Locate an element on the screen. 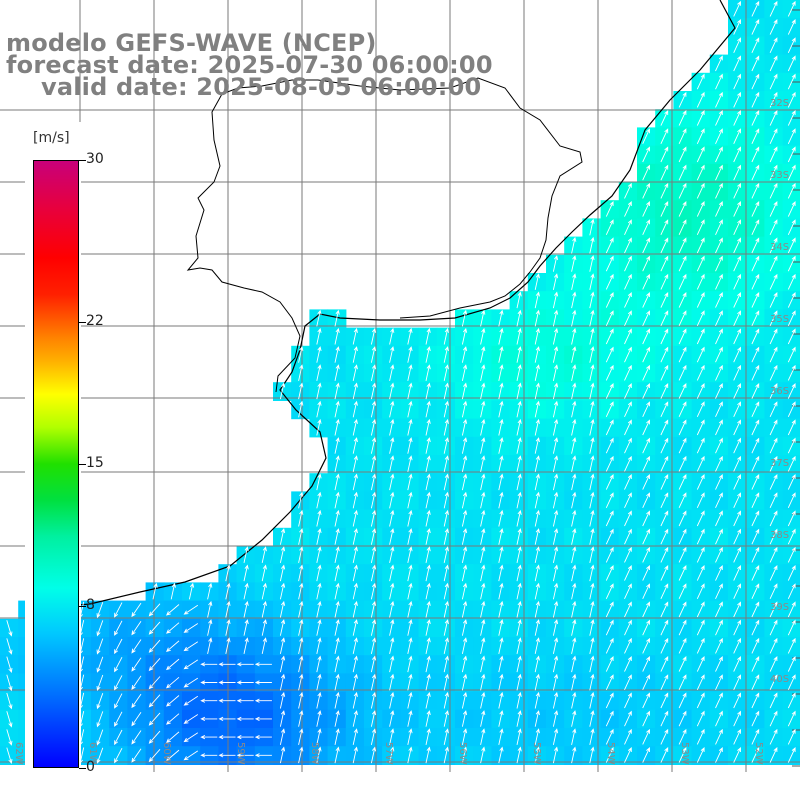 This screenshot has width=800, height=800. colorbar-tick-label: 22 is located at coordinates (95, 321).